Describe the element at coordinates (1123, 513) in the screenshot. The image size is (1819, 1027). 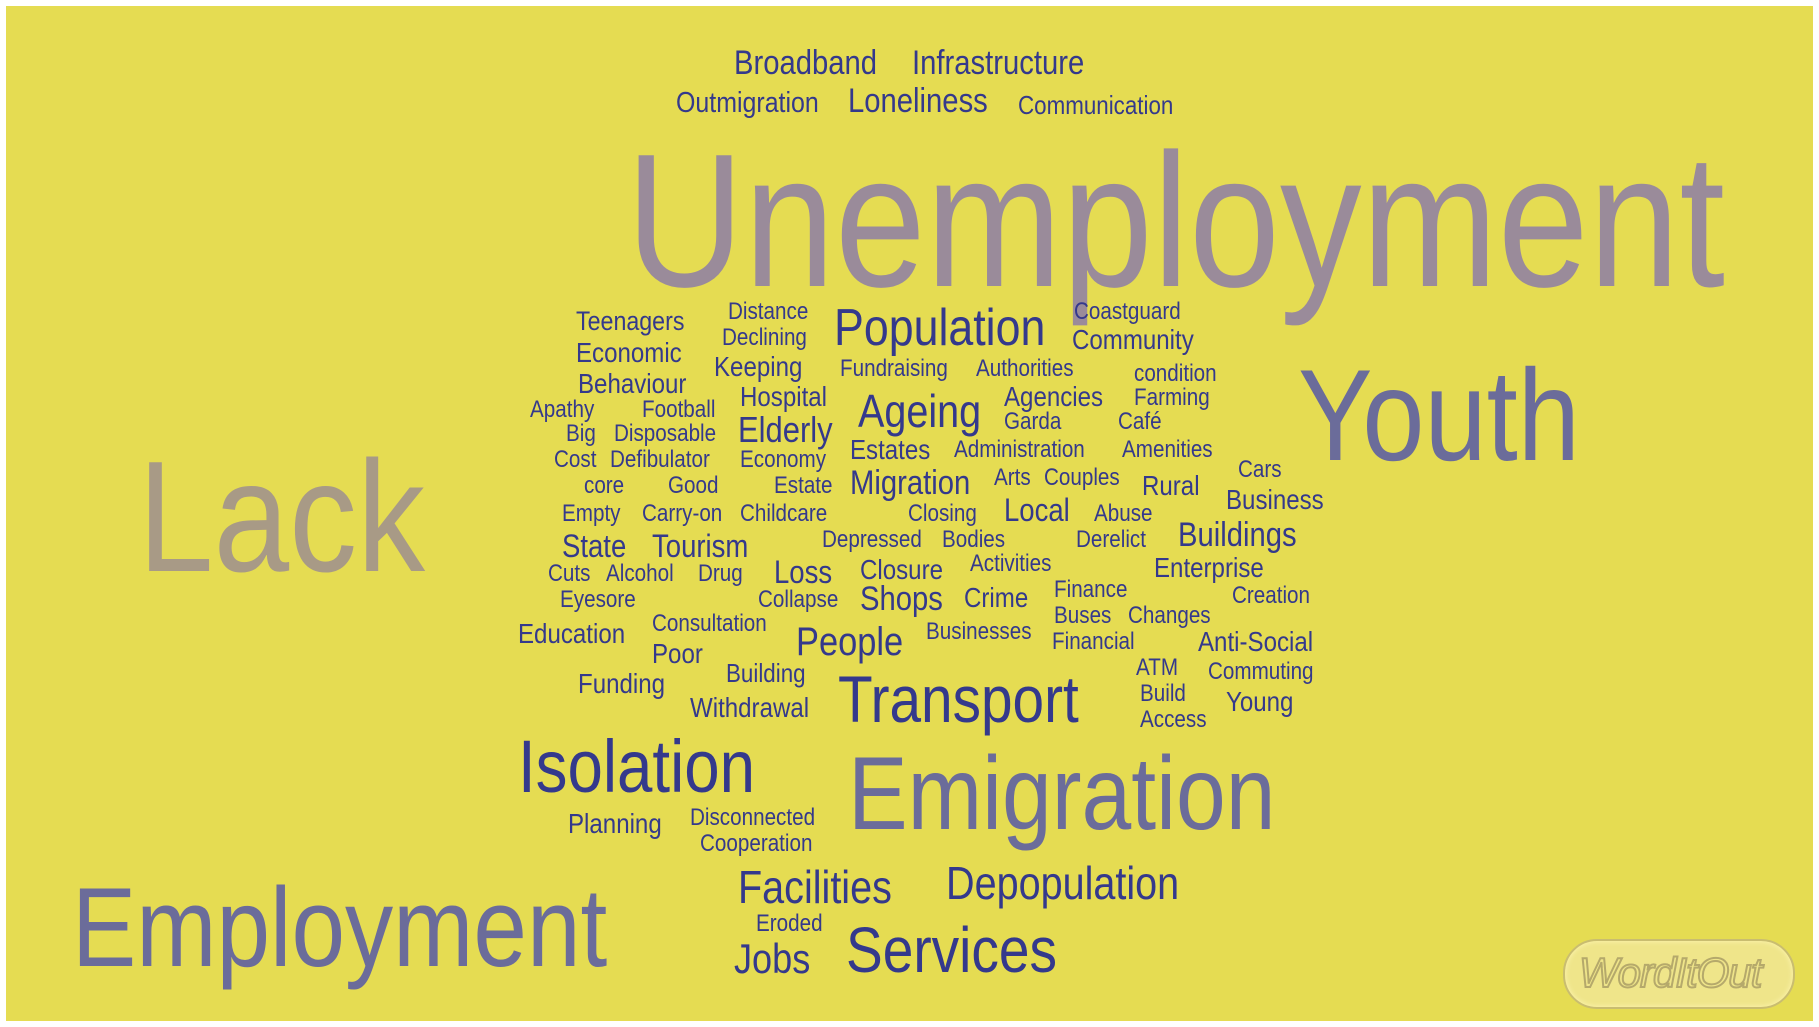
I see `cloud-word: Abuse` at that location.